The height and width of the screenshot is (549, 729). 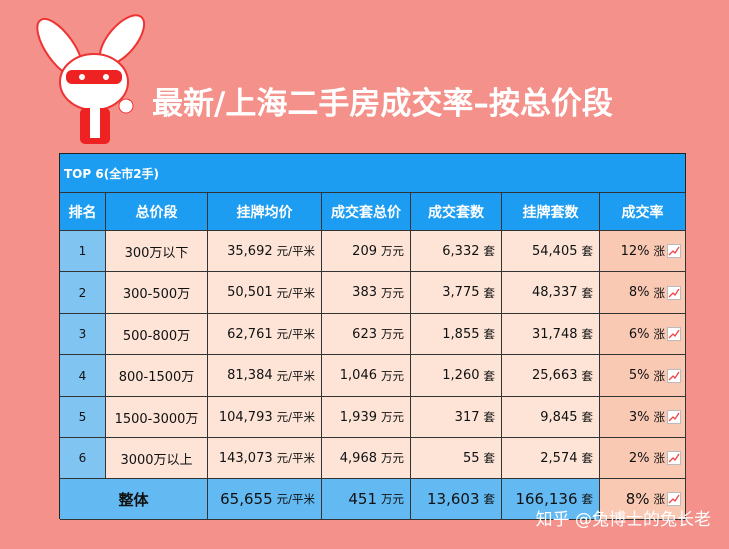 What do you see at coordinates (639, 417) in the screenshot?
I see `rate-value: 3%` at bounding box center [639, 417].